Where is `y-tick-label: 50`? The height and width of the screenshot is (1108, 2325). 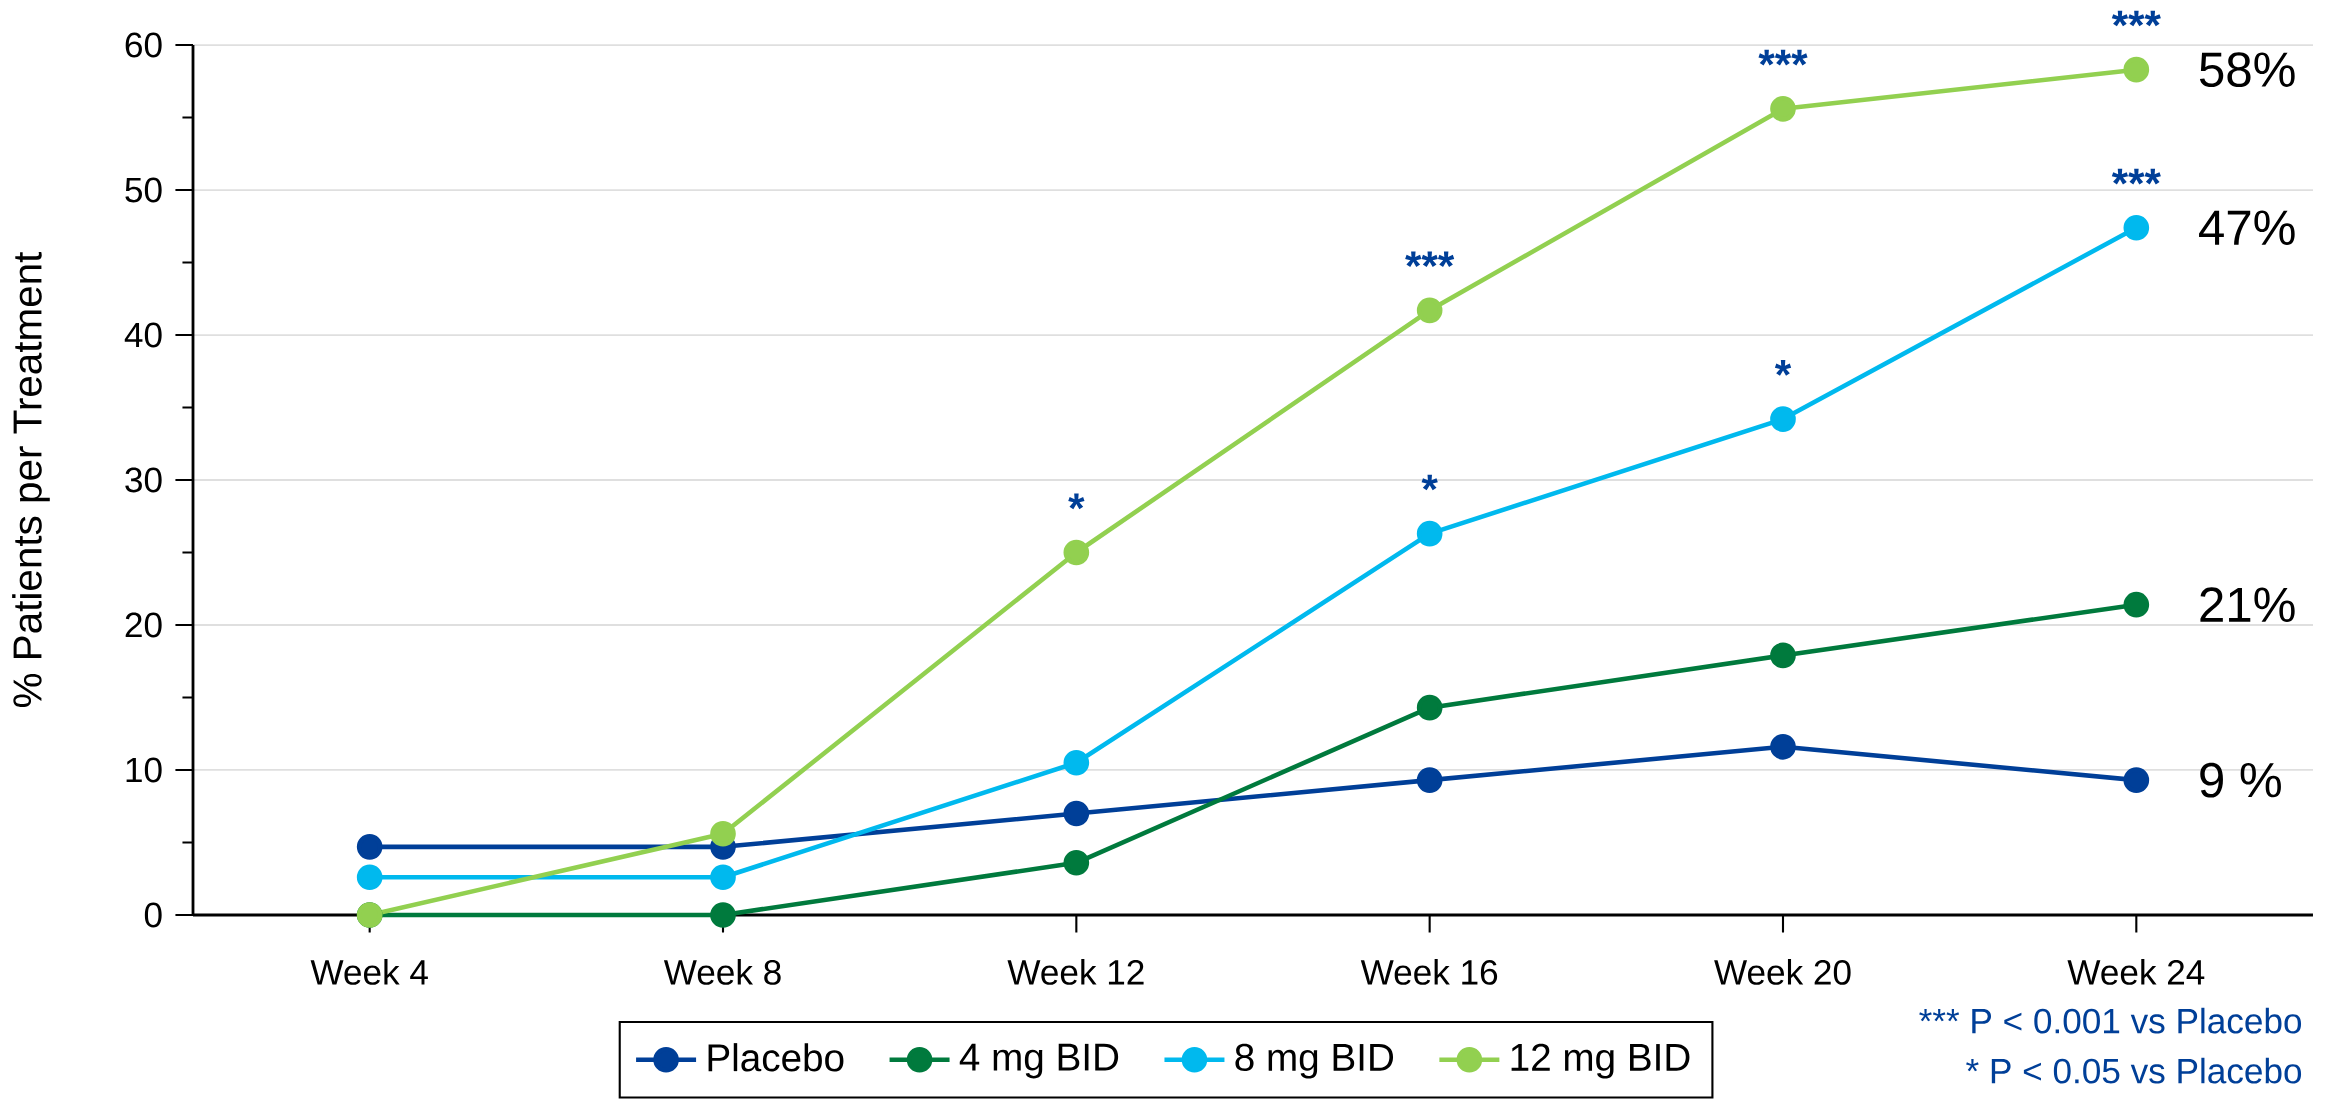 y-tick-label: 50 is located at coordinates (143, 190).